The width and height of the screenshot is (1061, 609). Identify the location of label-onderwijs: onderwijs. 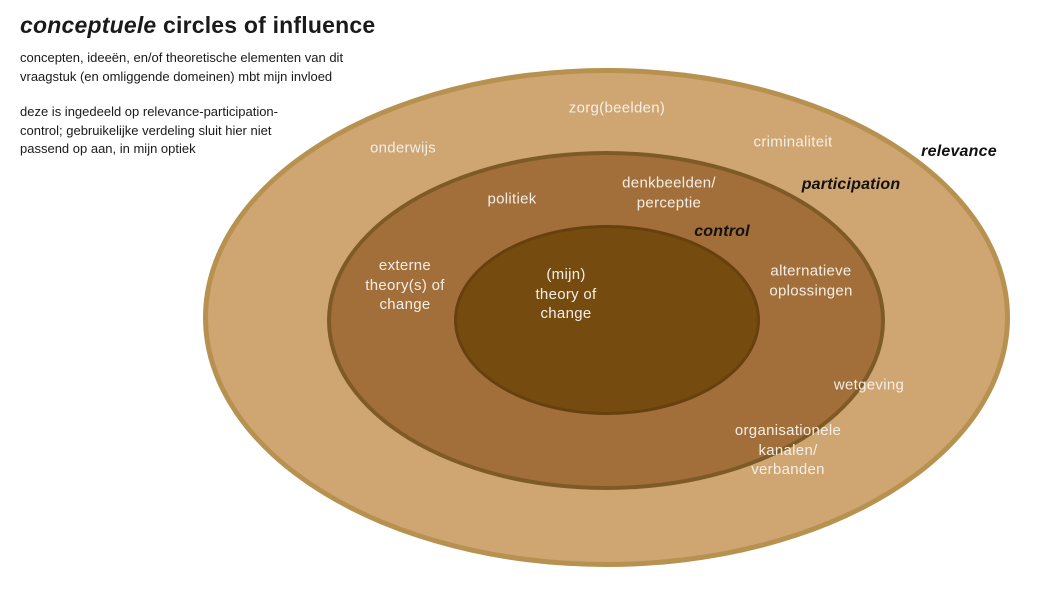
(403, 148).